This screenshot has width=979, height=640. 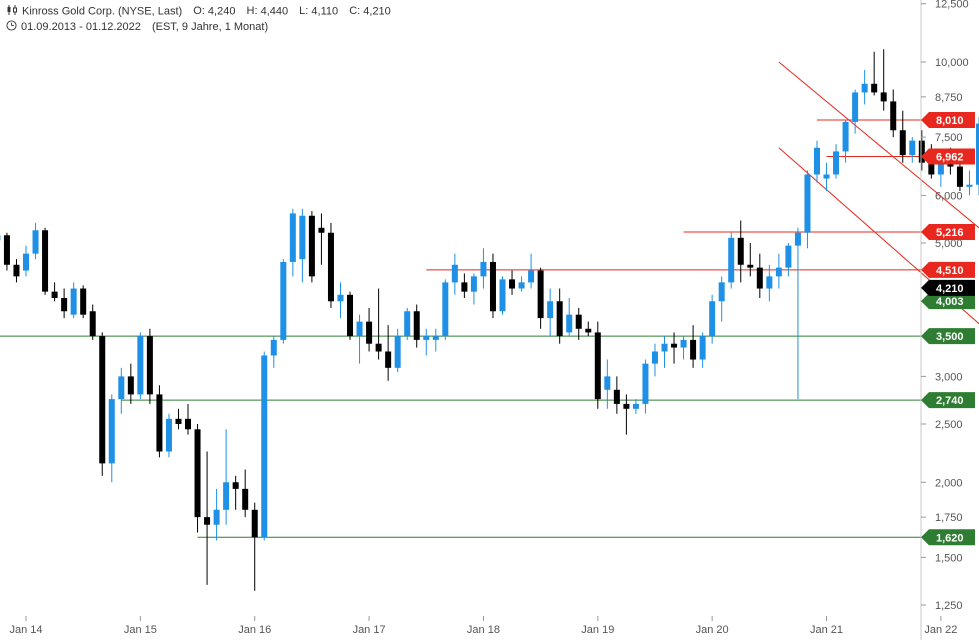 What do you see at coordinates (949, 98) in the screenshot?
I see `y-tick-label: 8,750` at bounding box center [949, 98].